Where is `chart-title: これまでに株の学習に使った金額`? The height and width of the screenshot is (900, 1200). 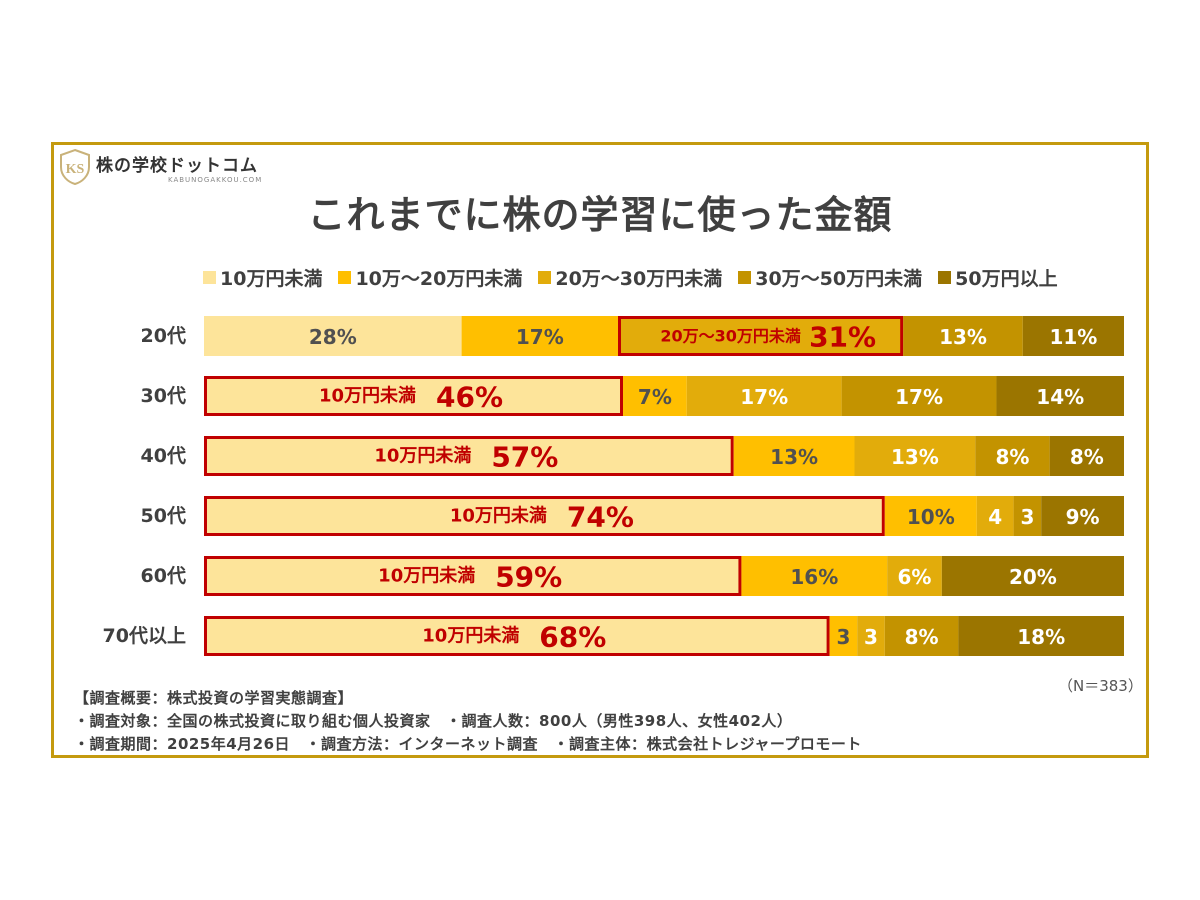
chart-title: これまでに株の学習に使った金額 is located at coordinates (600, 215).